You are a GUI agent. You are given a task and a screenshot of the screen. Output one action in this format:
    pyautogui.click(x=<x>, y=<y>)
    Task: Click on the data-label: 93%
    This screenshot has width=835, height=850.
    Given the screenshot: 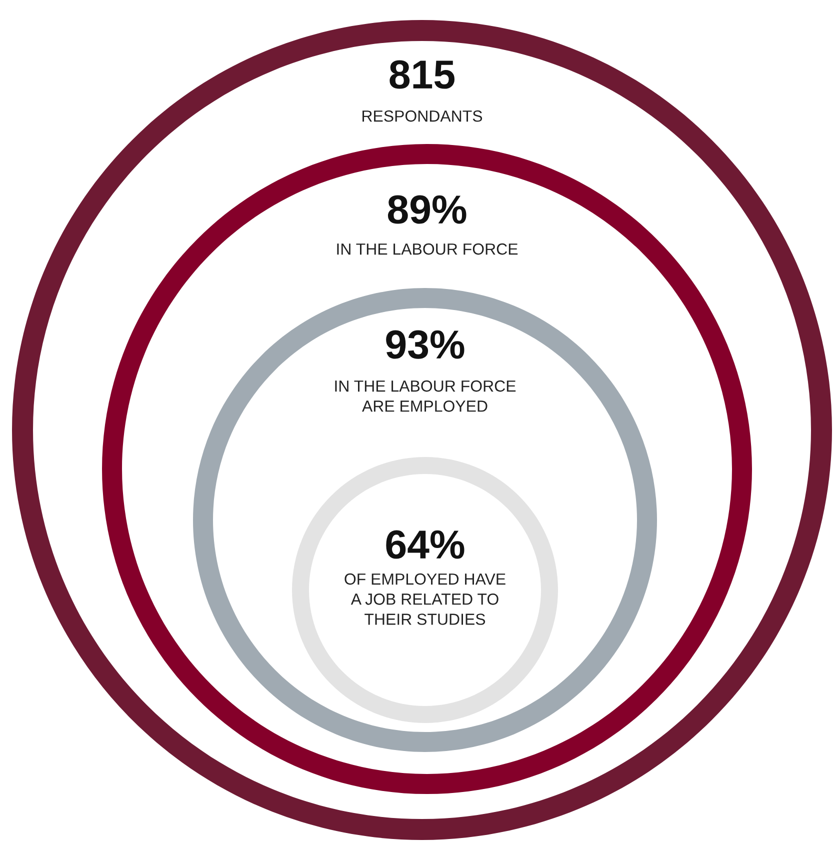 What is the action you would take?
    pyautogui.click(x=425, y=344)
    